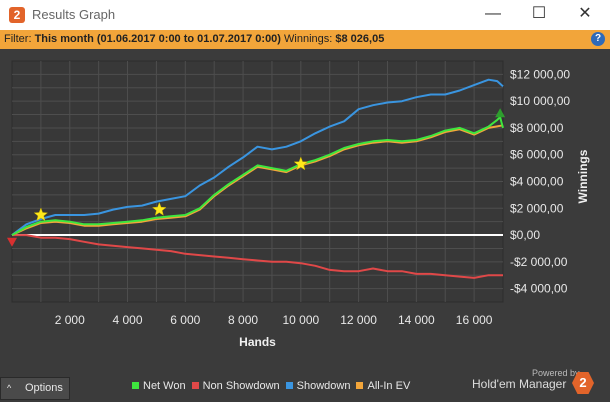  I want to click on x-tick-label: 8 000, so click(243, 320).